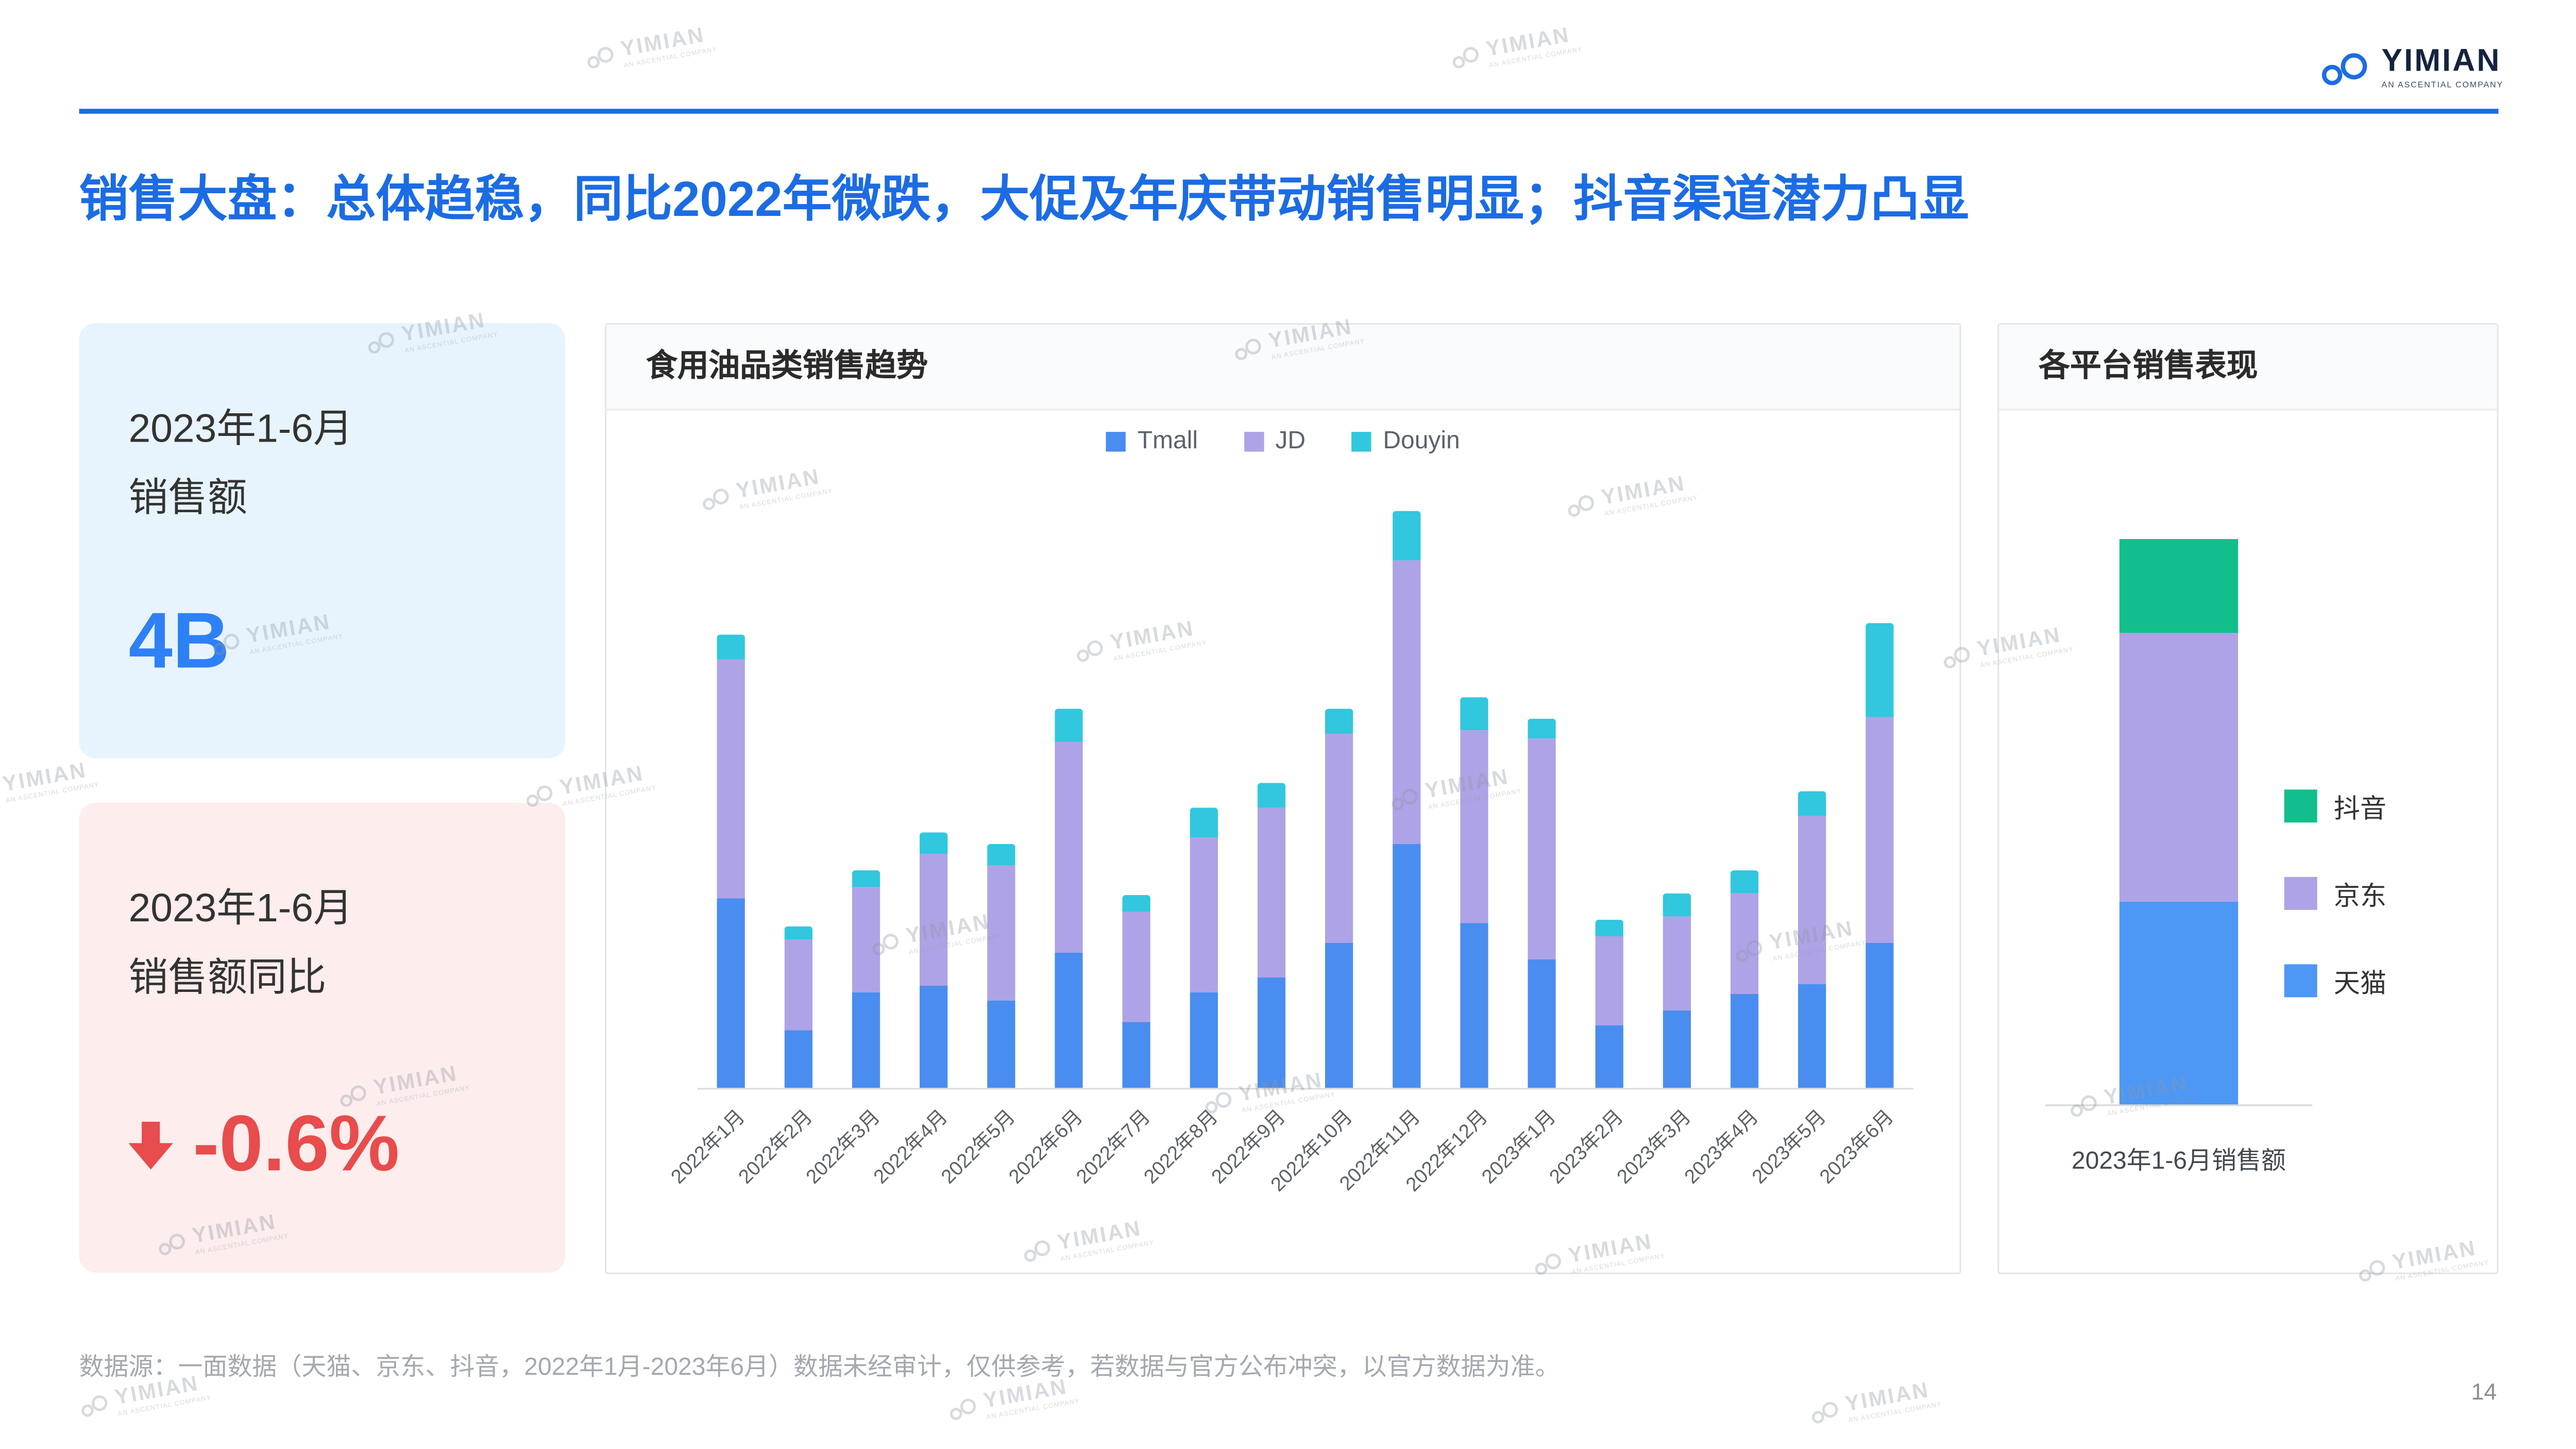  What do you see at coordinates (1857, 1147) in the screenshot?
I see `x-axis-label: 2023年6月` at bounding box center [1857, 1147].